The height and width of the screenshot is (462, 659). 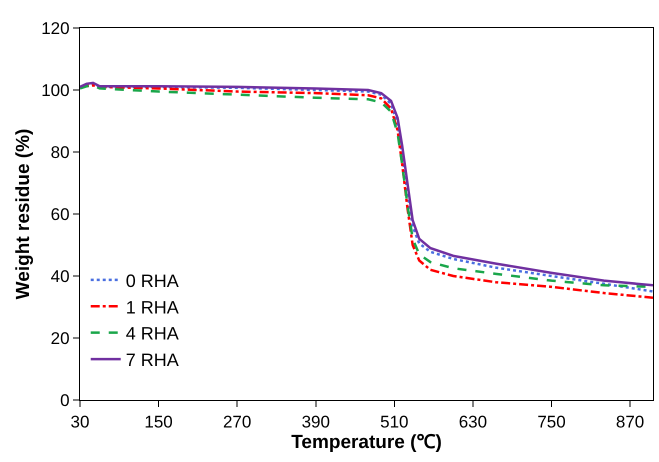 What do you see at coordinates (316, 422) in the screenshot?
I see `x-tick-label: 390` at bounding box center [316, 422].